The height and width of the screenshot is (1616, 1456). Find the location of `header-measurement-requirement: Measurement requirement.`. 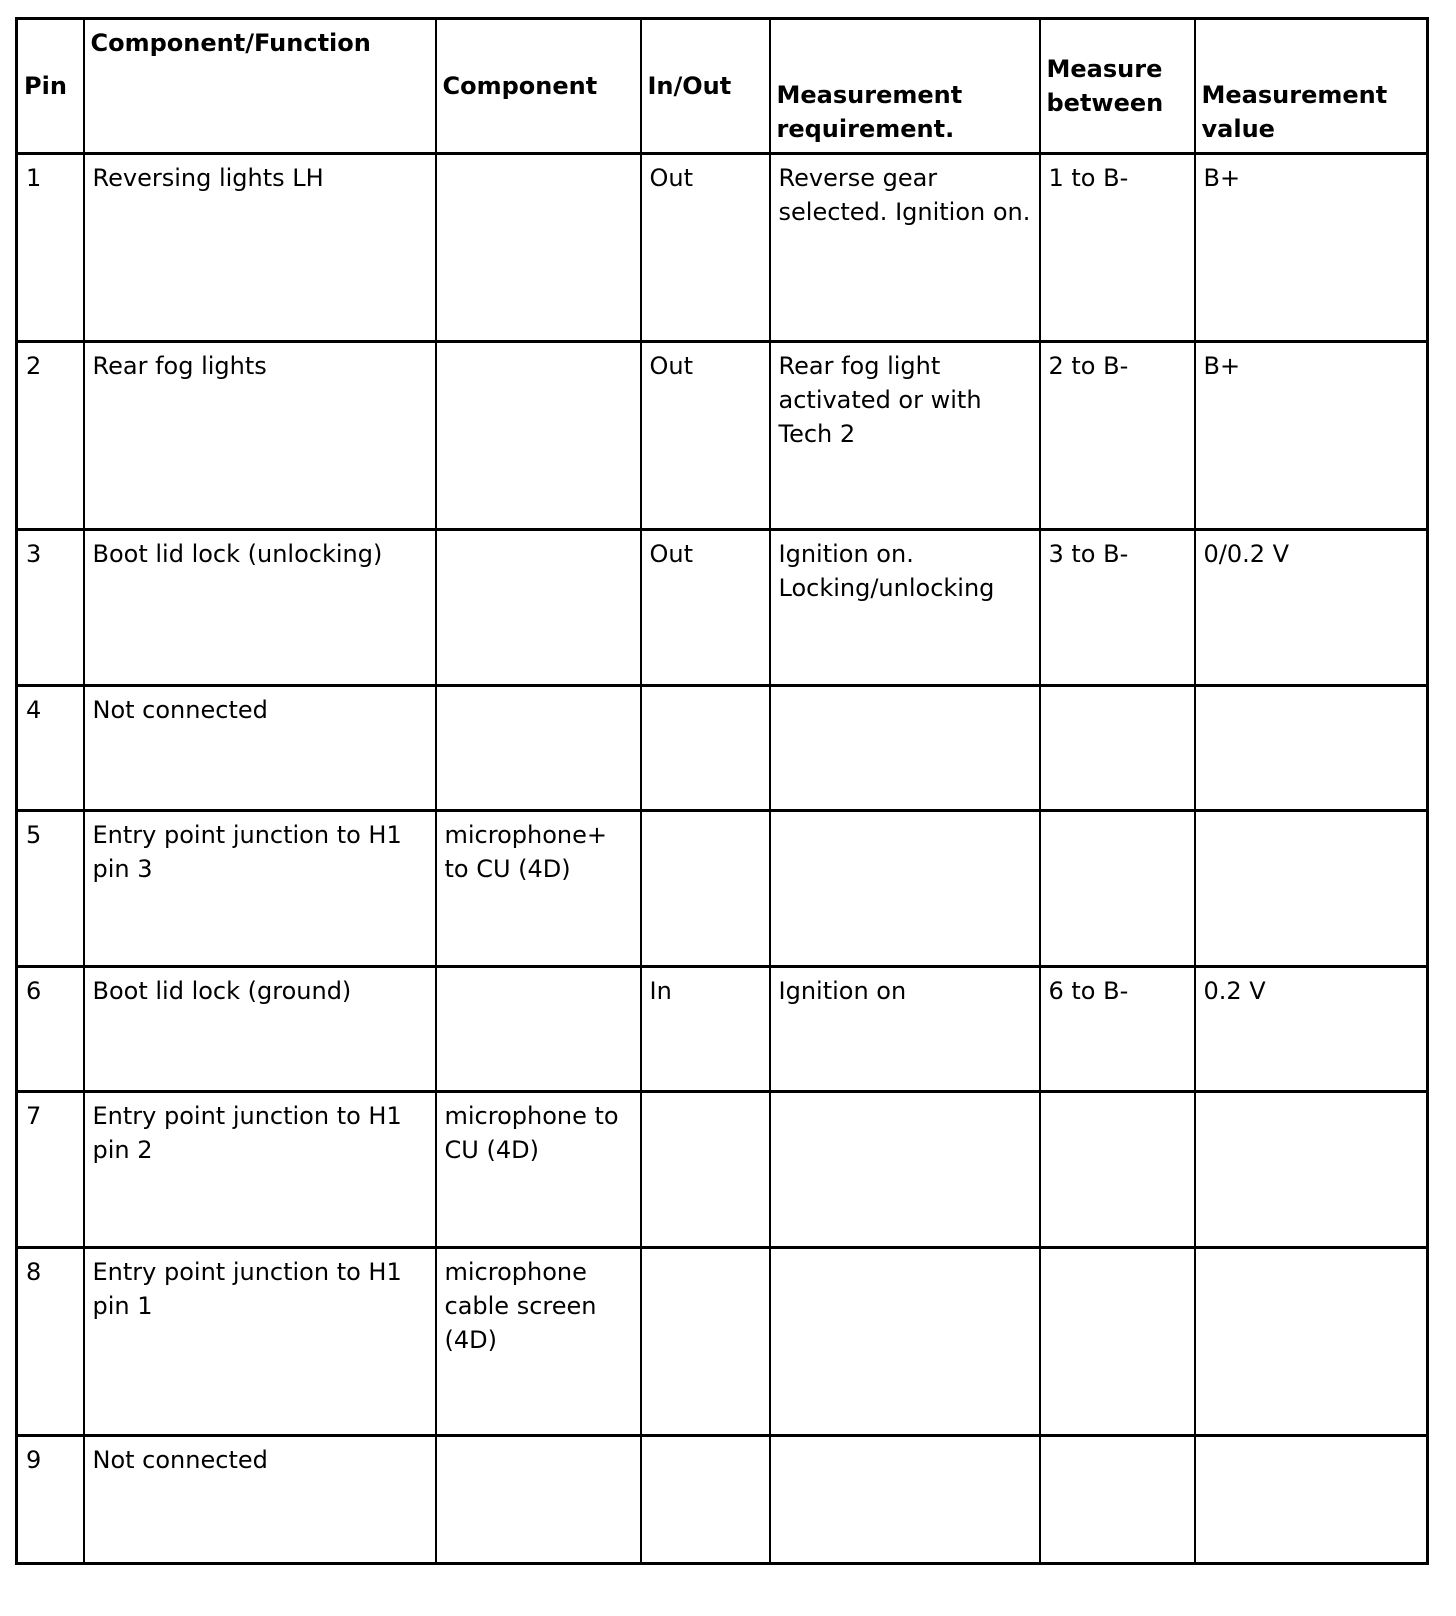

header-measurement-requirement: Measurement requirement. is located at coordinates (904, 86).